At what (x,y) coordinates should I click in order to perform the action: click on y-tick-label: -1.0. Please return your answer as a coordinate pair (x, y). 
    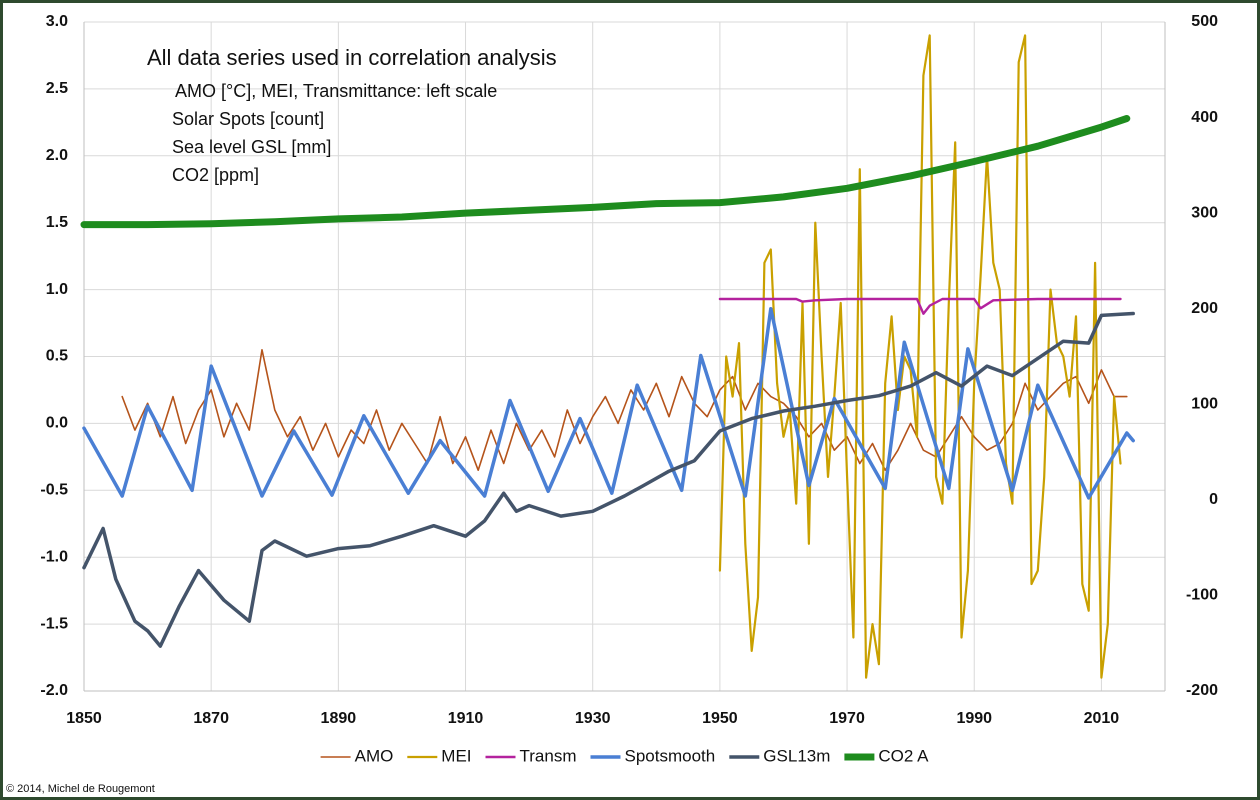
    Looking at the image, I should click on (54, 556).